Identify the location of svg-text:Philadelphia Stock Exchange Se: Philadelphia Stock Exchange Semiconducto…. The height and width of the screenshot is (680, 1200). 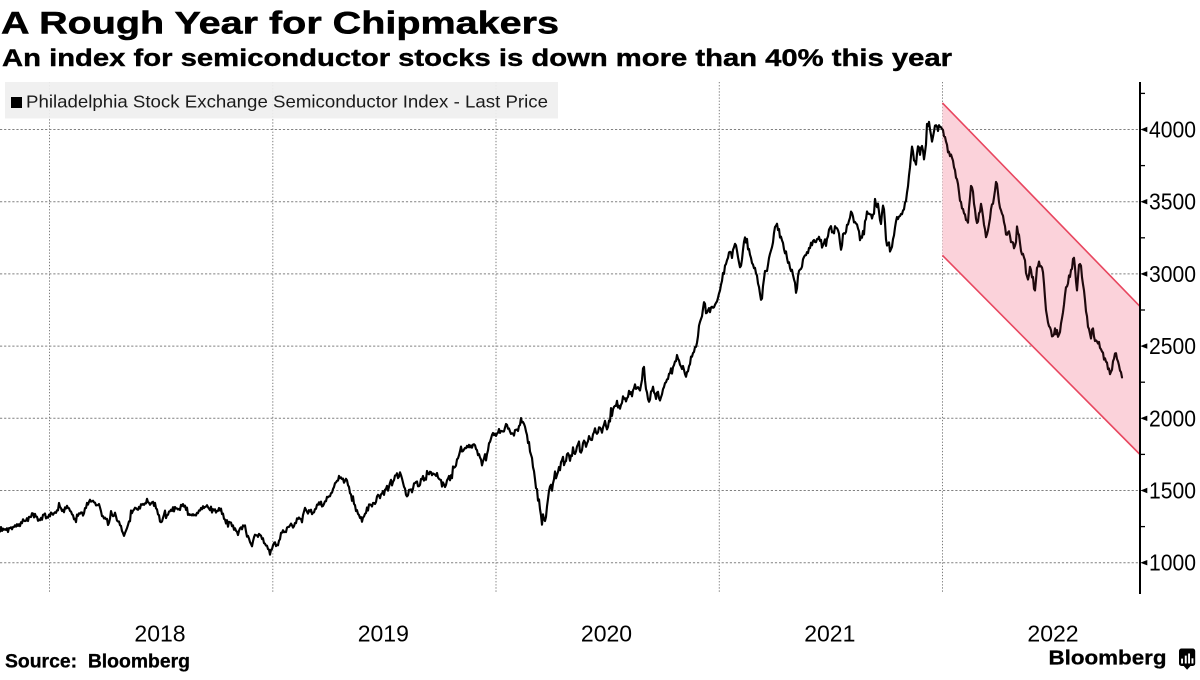
(287, 102).